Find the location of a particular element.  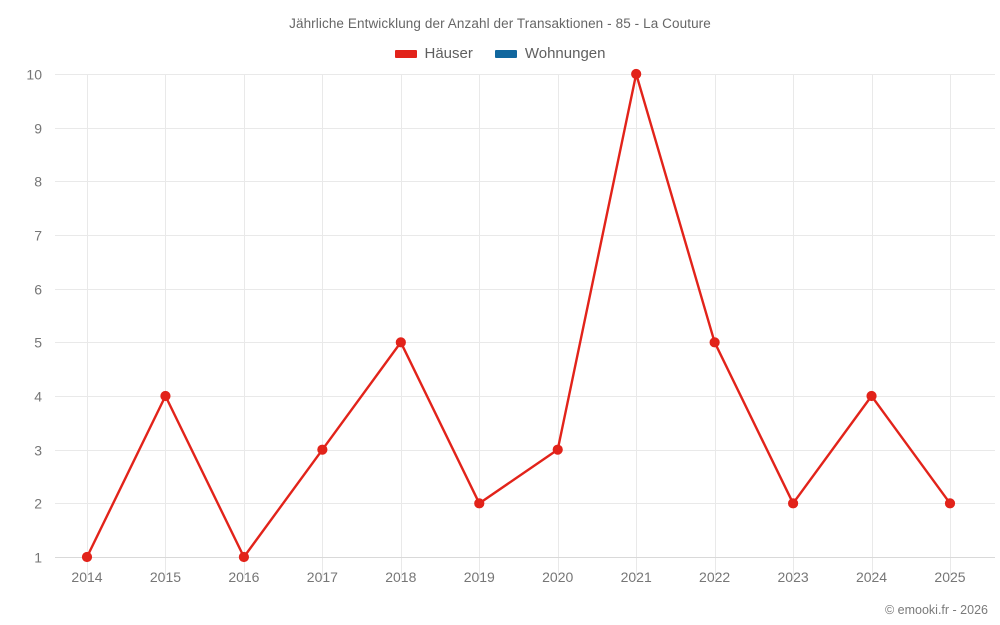

footer-copyright: © emooki.fr - 2026 is located at coordinates (936, 610).